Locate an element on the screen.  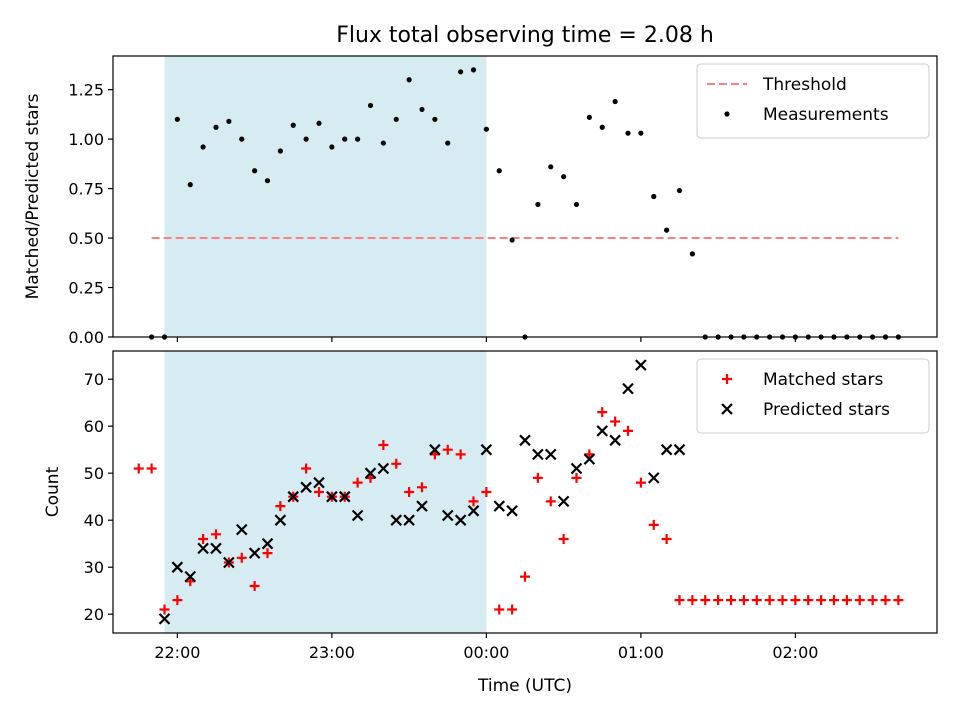
y-tick-label: 50 is located at coordinates (94, 473).